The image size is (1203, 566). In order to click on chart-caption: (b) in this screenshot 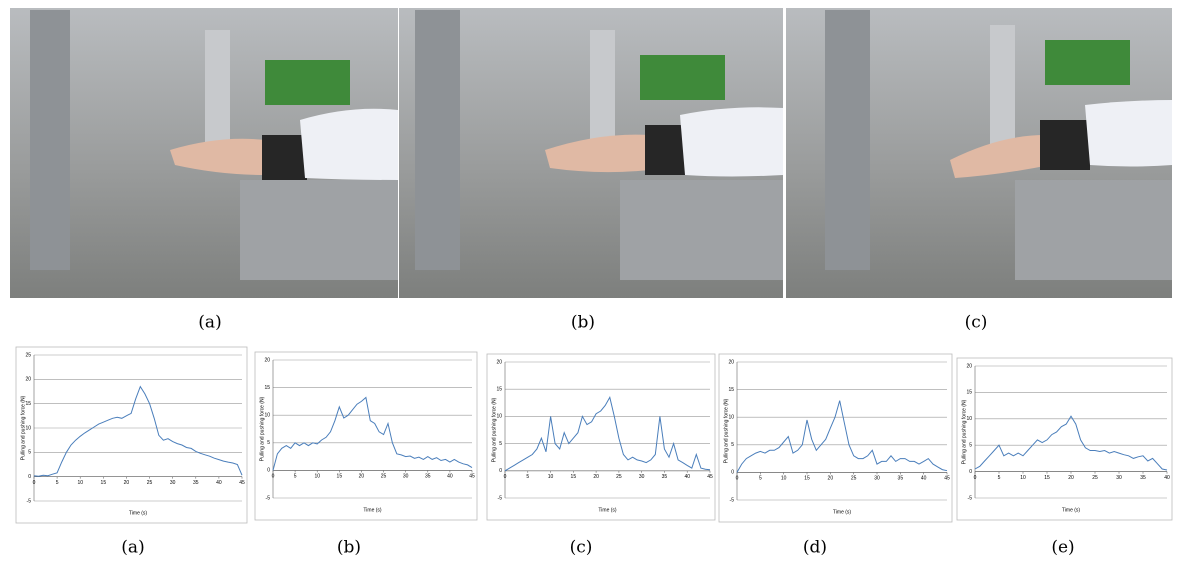, I will do `click(349, 548)`.